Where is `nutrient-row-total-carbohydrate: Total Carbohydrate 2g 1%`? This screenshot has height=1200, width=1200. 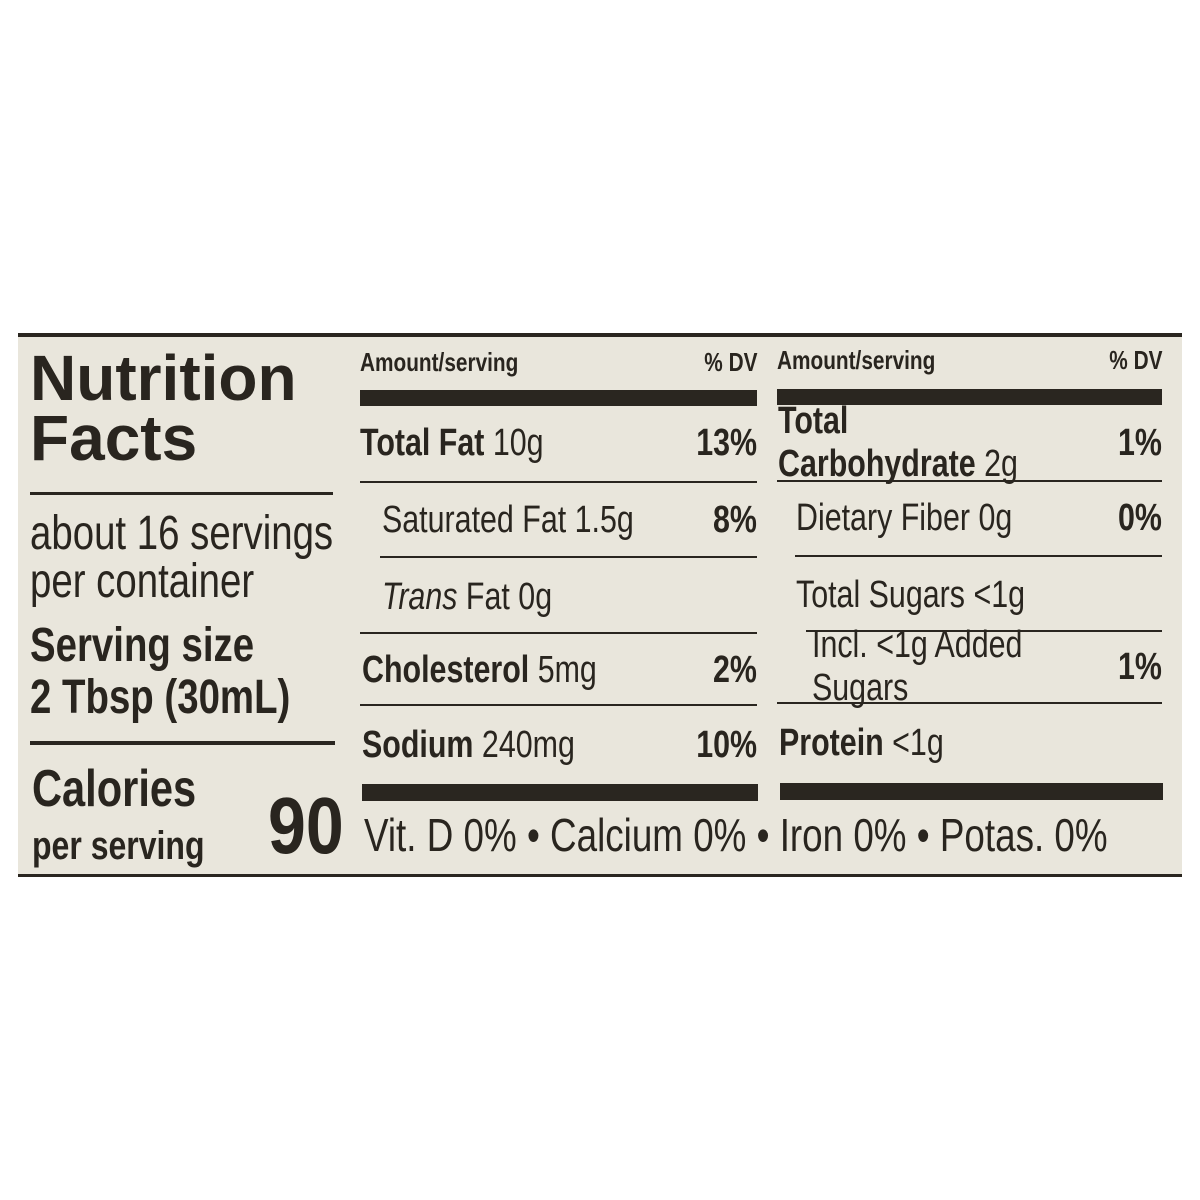 nutrient-row-total-carbohydrate: Total Carbohydrate 2g 1% is located at coordinates (970, 442).